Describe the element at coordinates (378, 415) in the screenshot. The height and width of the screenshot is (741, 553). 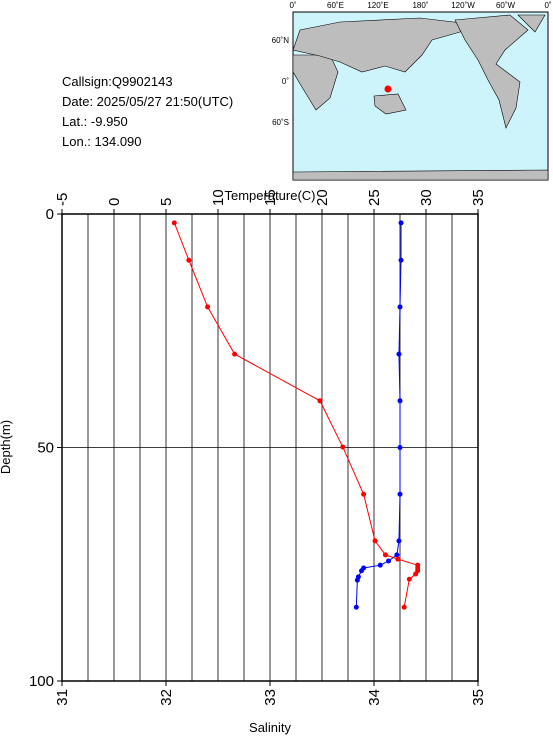
I see `profile-line` at that location.